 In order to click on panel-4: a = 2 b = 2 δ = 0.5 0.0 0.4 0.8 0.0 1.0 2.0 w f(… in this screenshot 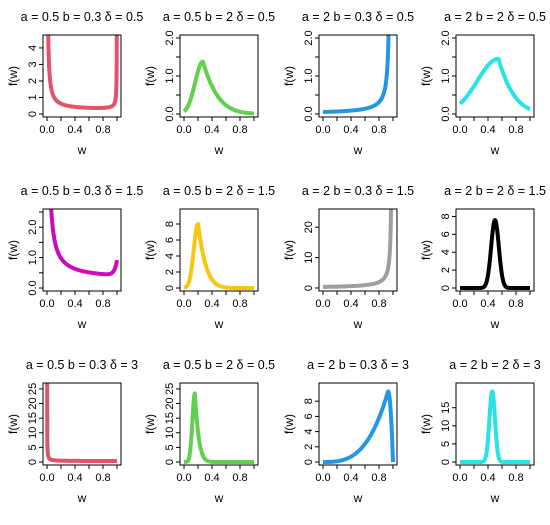, I will do `click(482, 83)`.